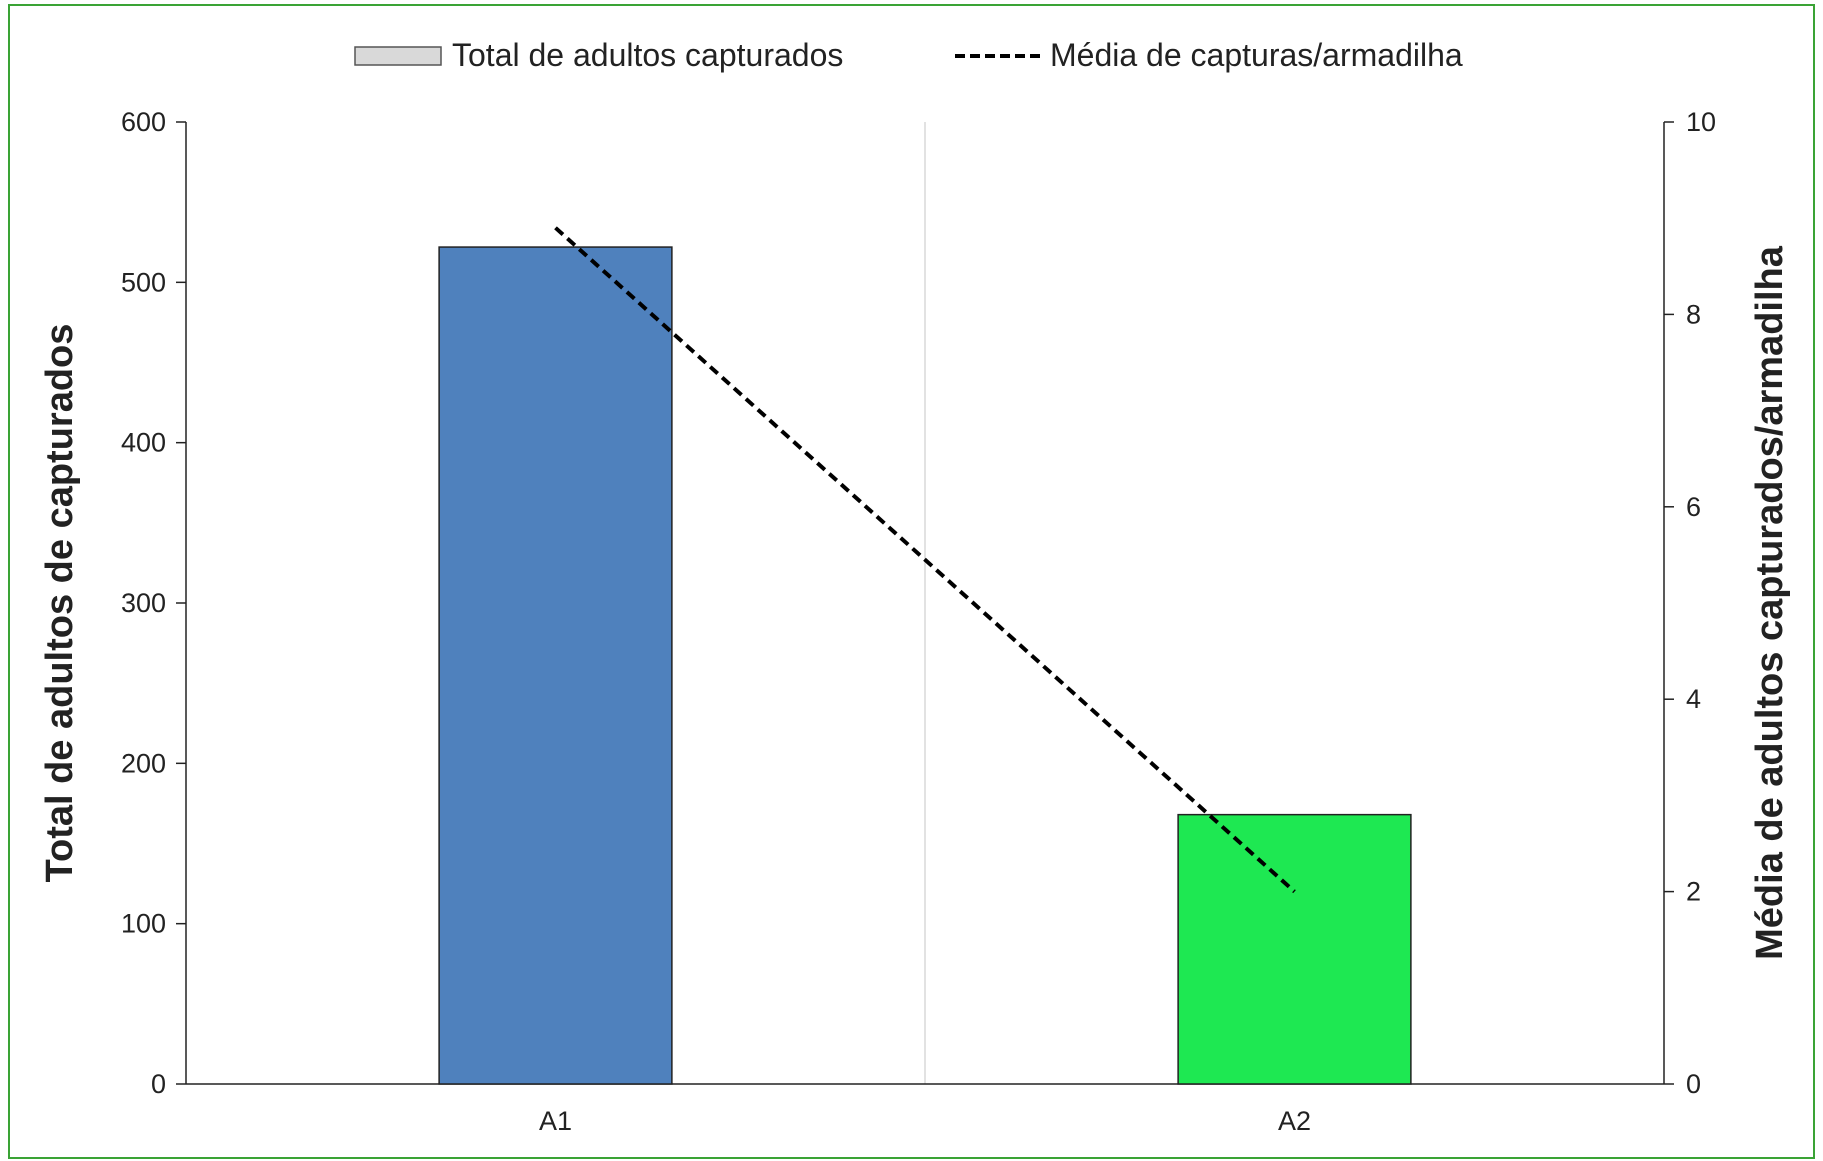  What do you see at coordinates (925, 1121) in the screenshot?
I see `x-tick-labels: A1 A2` at bounding box center [925, 1121].